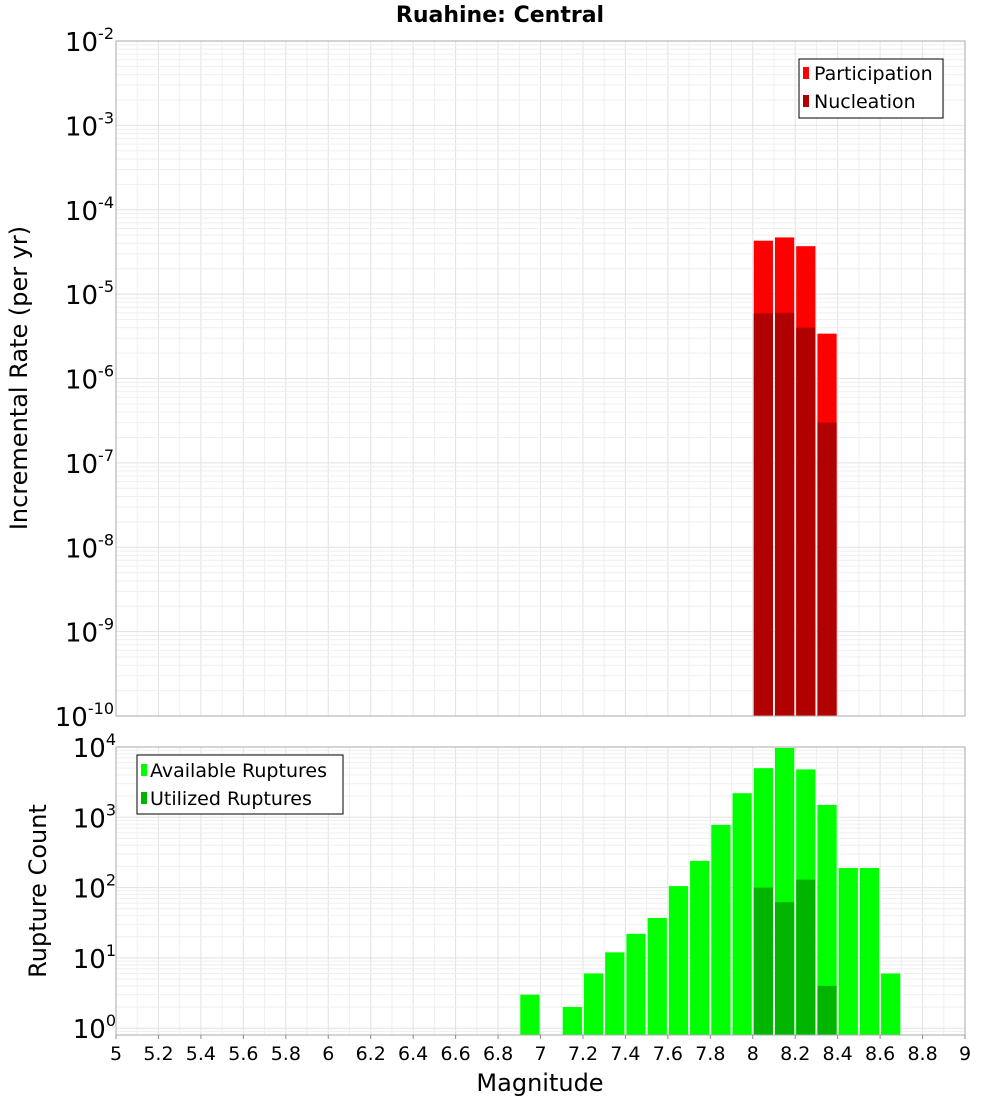 Image resolution: width=1000 pixels, height=1100 pixels. I want to click on y-tick-label: 10⁴, so click(94, 747).